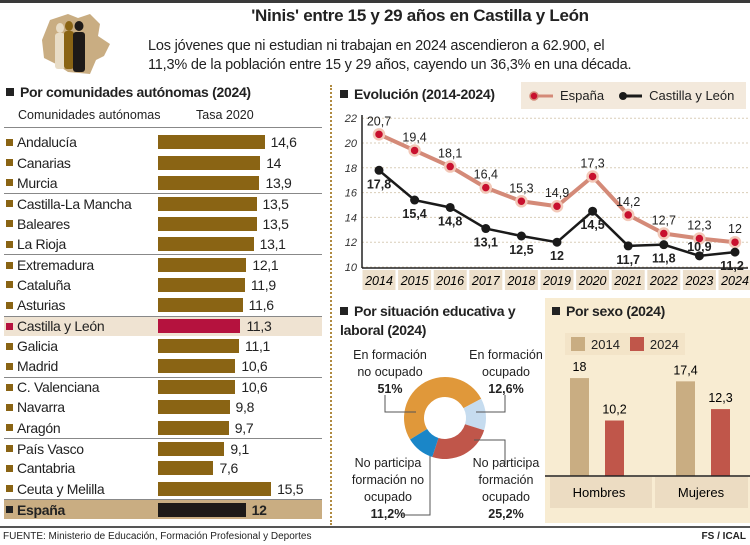 The height and width of the screenshot is (545, 750). I want to click on region-row: Murcia 13,9, so click(163, 183).